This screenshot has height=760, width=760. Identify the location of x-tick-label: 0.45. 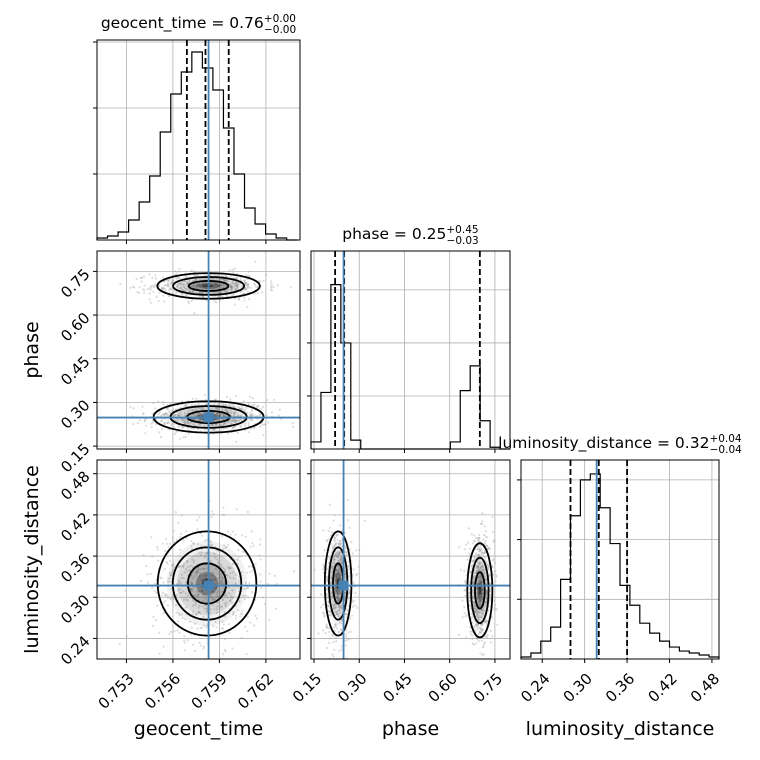
(397, 688).